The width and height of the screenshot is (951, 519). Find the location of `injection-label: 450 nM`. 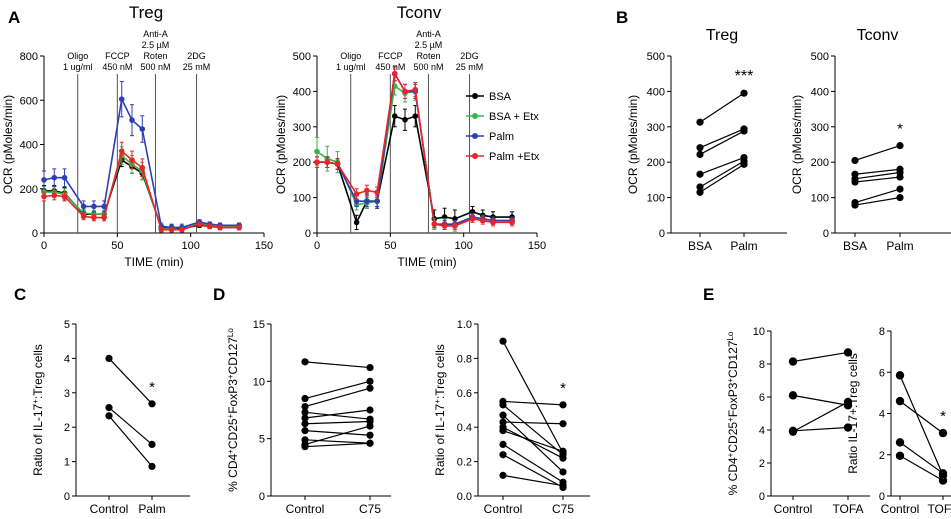

injection-label: 450 nM is located at coordinates (117, 67).